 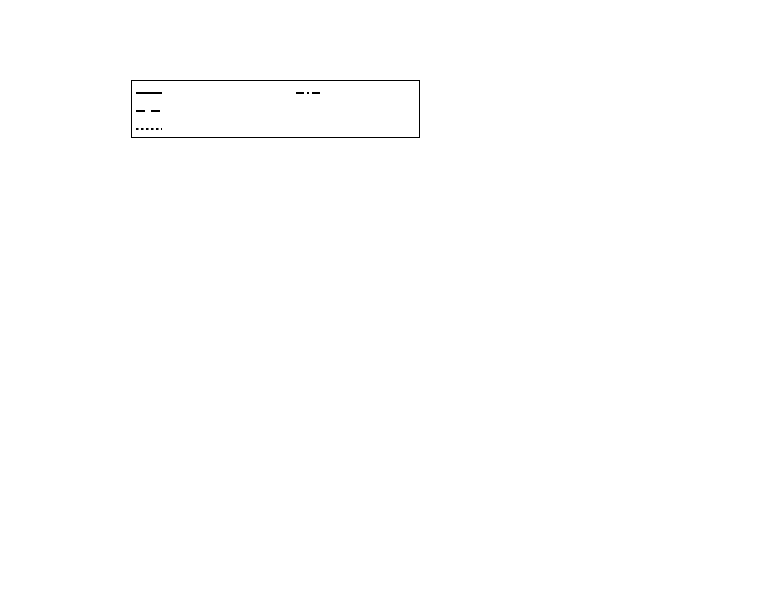 What do you see at coordinates (149, 129) in the screenshot?
I see `inelastic-line-sample-icon` at bounding box center [149, 129].